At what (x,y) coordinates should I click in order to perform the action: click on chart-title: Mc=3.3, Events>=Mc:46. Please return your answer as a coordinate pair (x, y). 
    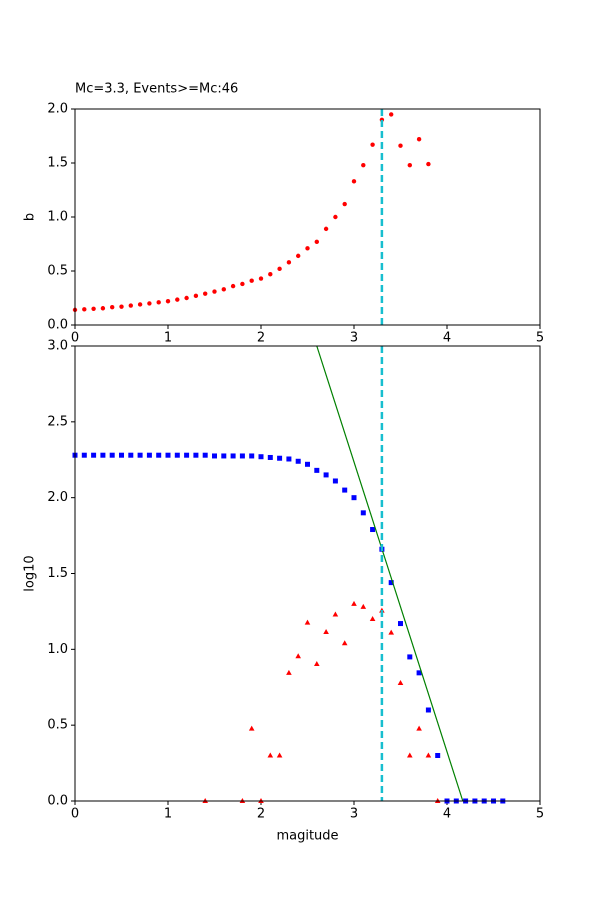
    Looking at the image, I should click on (156, 89).